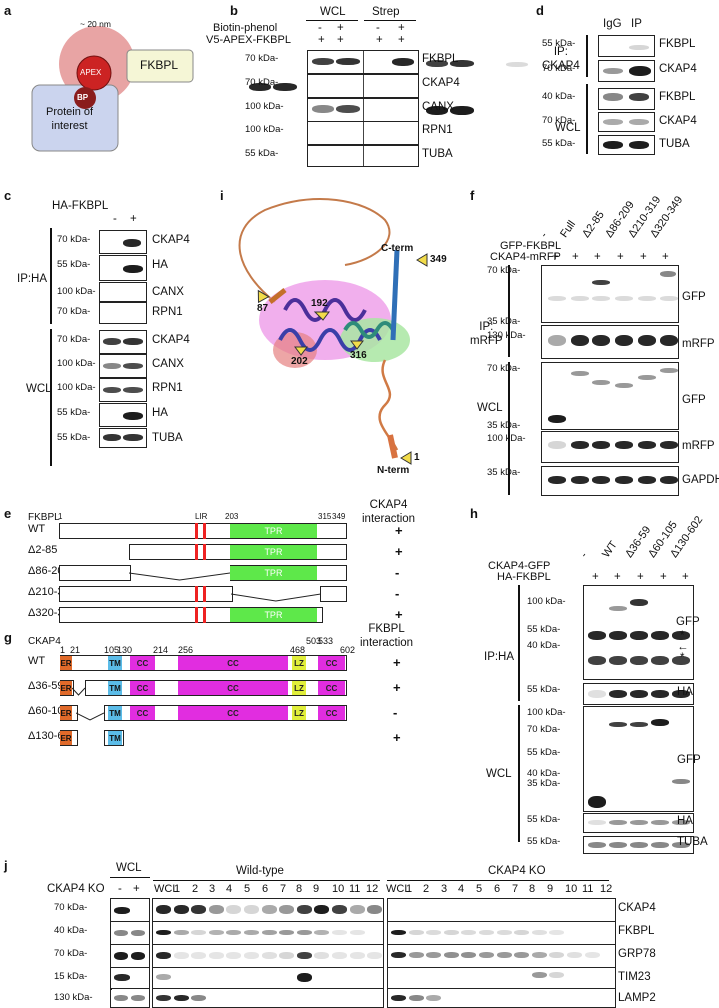  What do you see at coordinates (363, 156) in the screenshot?
I see `b-blot-tuba` at bounding box center [363, 156].